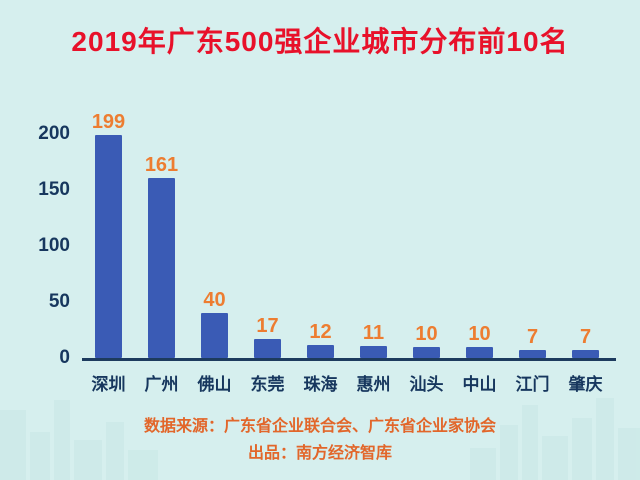 The height and width of the screenshot is (480, 640). I want to click on y-tick-label: 50, so click(59, 301).